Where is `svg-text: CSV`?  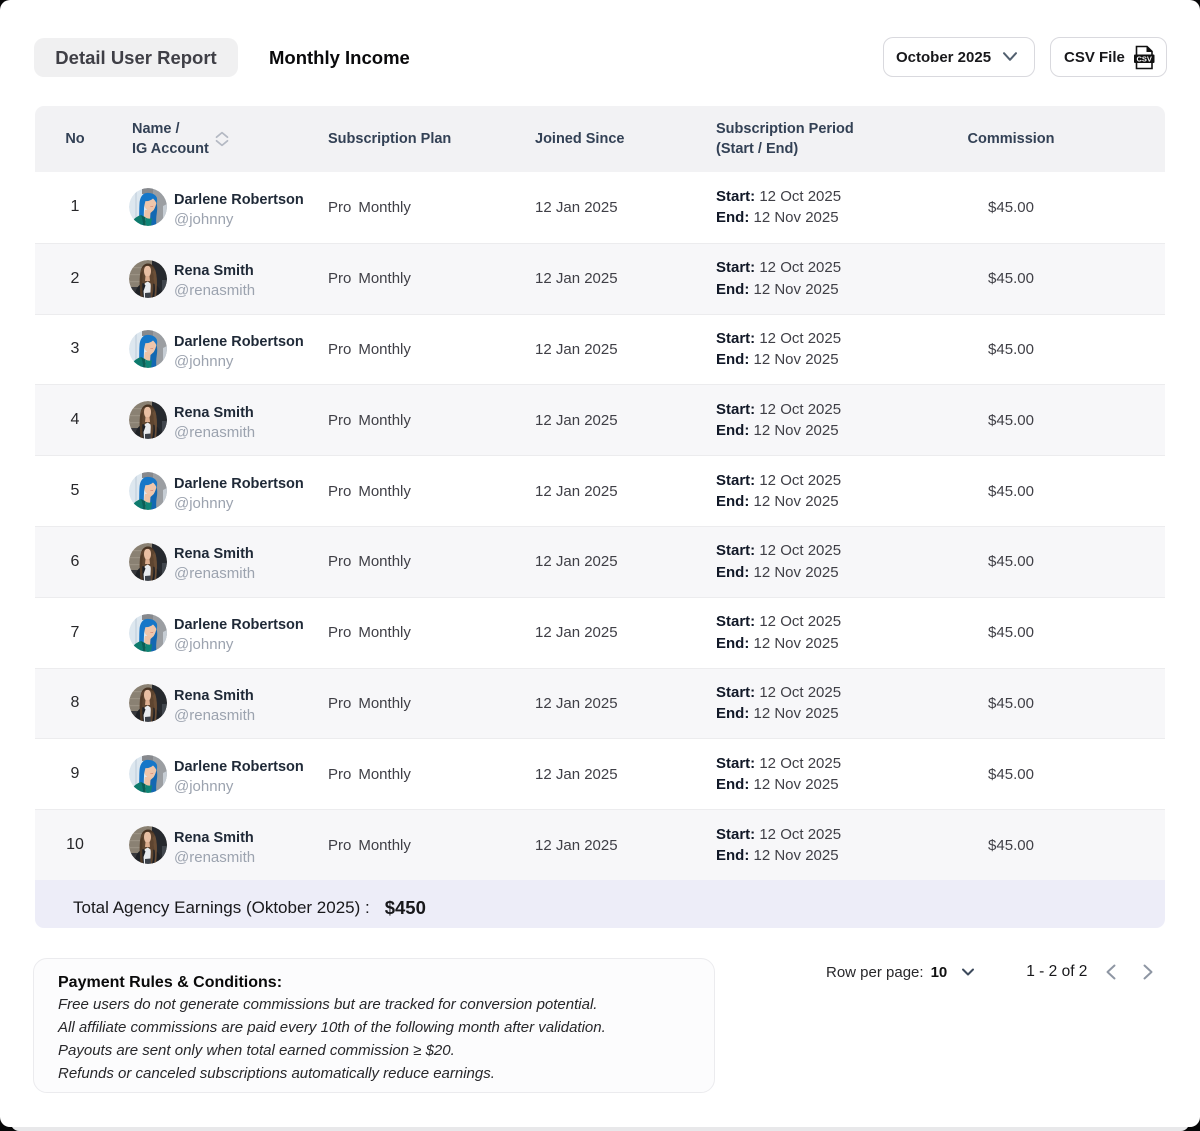
svg-text: CSV is located at coordinates (1143, 58).